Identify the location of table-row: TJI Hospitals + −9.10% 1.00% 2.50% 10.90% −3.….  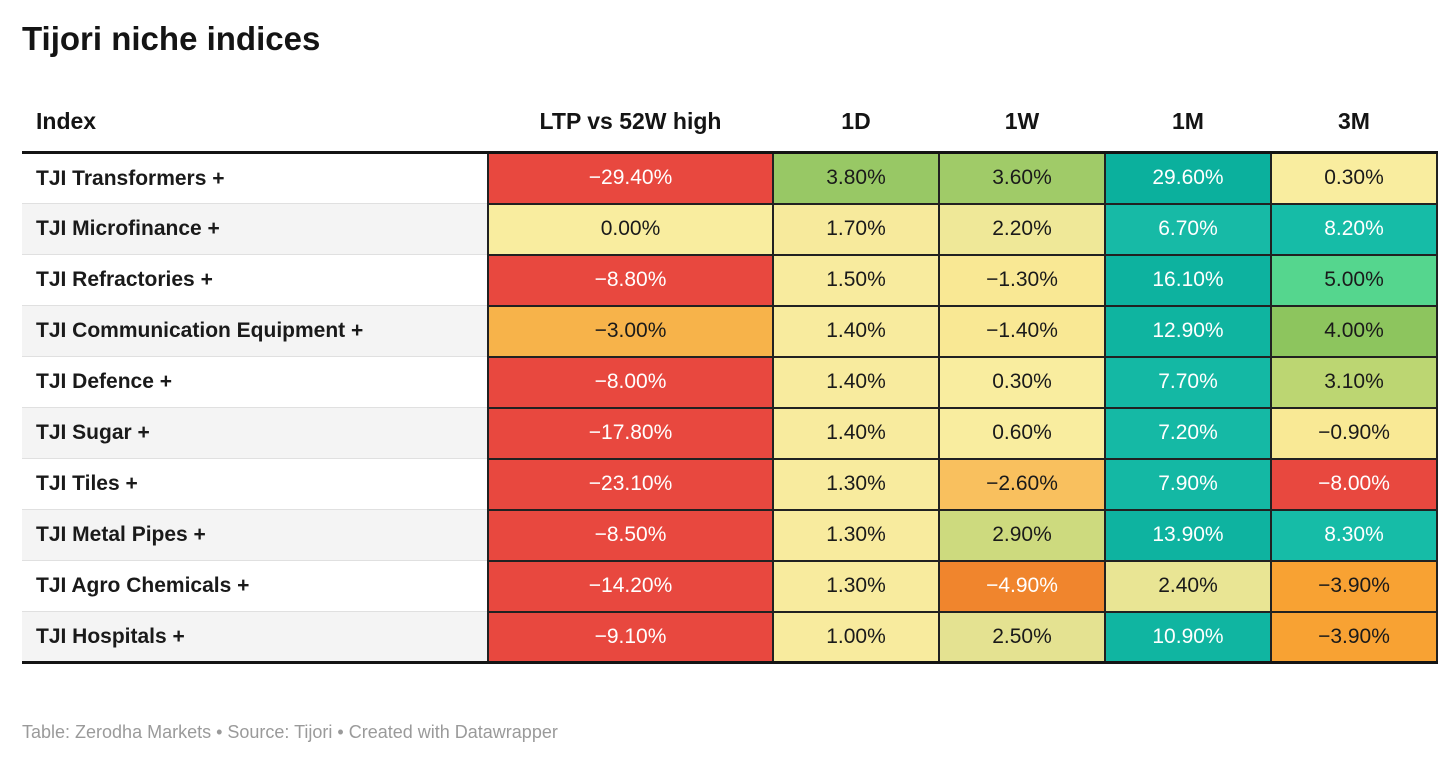
(730, 637).